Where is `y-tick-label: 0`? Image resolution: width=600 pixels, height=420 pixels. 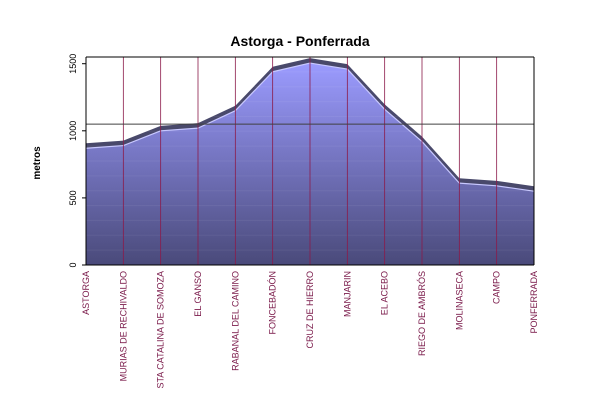
y-tick-label: 0 is located at coordinates (73, 264).